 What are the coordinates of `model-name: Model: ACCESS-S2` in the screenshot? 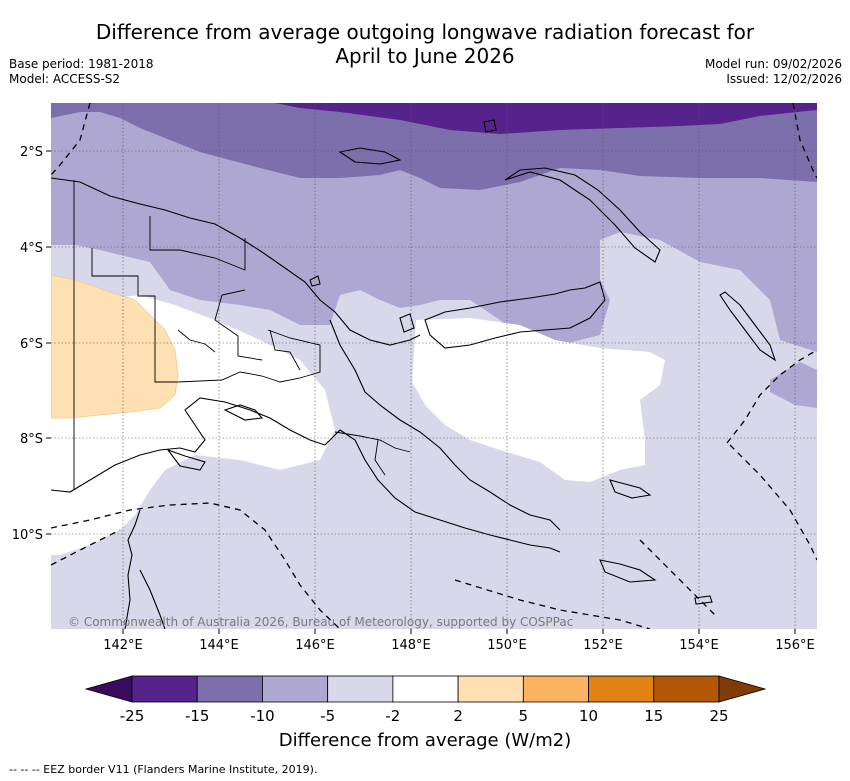 It's located at (65, 79).